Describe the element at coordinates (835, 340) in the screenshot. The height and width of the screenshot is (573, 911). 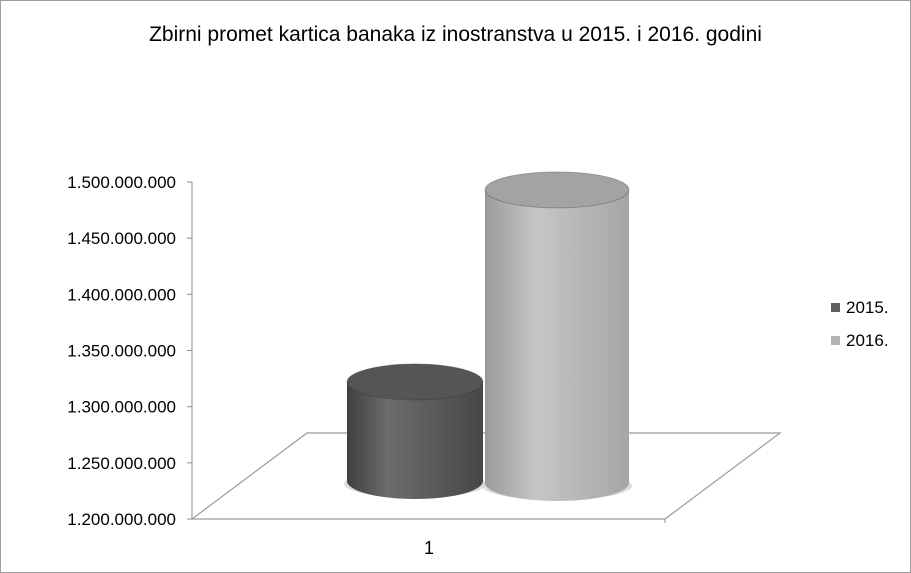
I see `legend-swatch-2016` at that location.